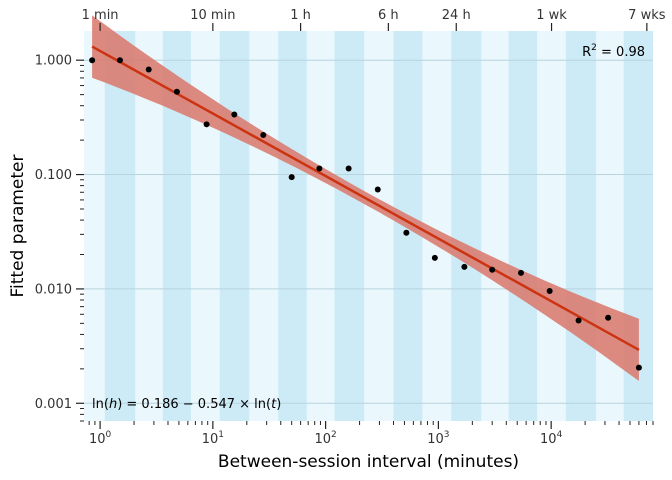  What do you see at coordinates (447, 435) in the screenshot?
I see `x-tick-exponent-3: 3` at bounding box center [447, 435].